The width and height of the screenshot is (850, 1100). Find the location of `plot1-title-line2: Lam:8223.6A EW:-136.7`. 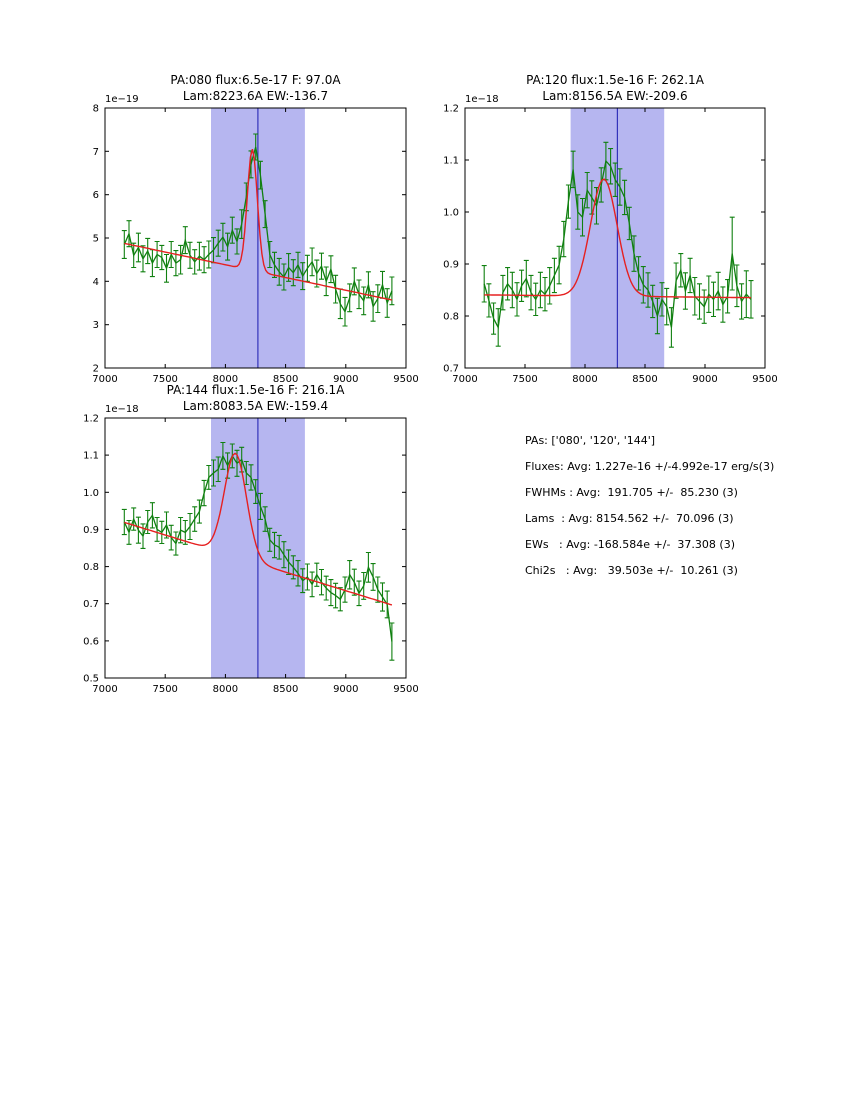

plot1-title-line2: Lam:8223.6A EW:-136.7 is located at coordinates (255, 96).